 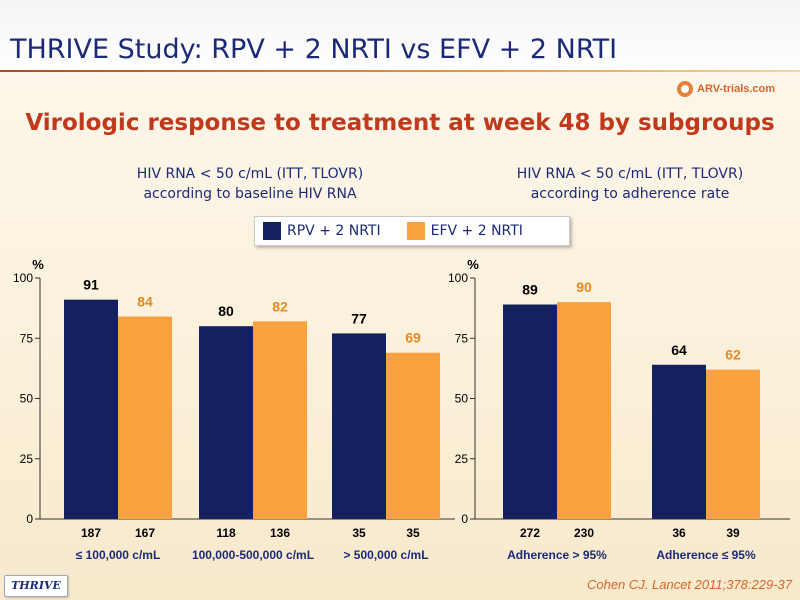 I want to click on category-label: ≤ 100,000 c/mL, so click(x=118, y=555).